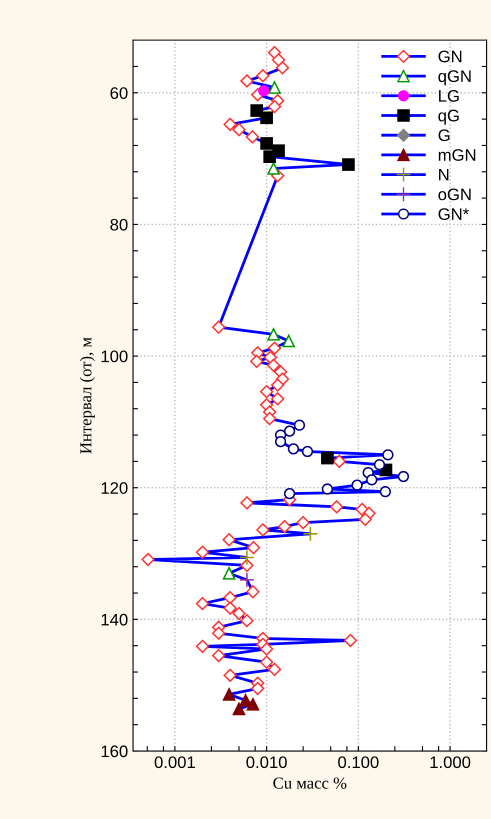 This screenshot has width=491, height=819. Describe the element at coordinates (443, 174) in the screenshot. I see `legend-label: N` at that location.